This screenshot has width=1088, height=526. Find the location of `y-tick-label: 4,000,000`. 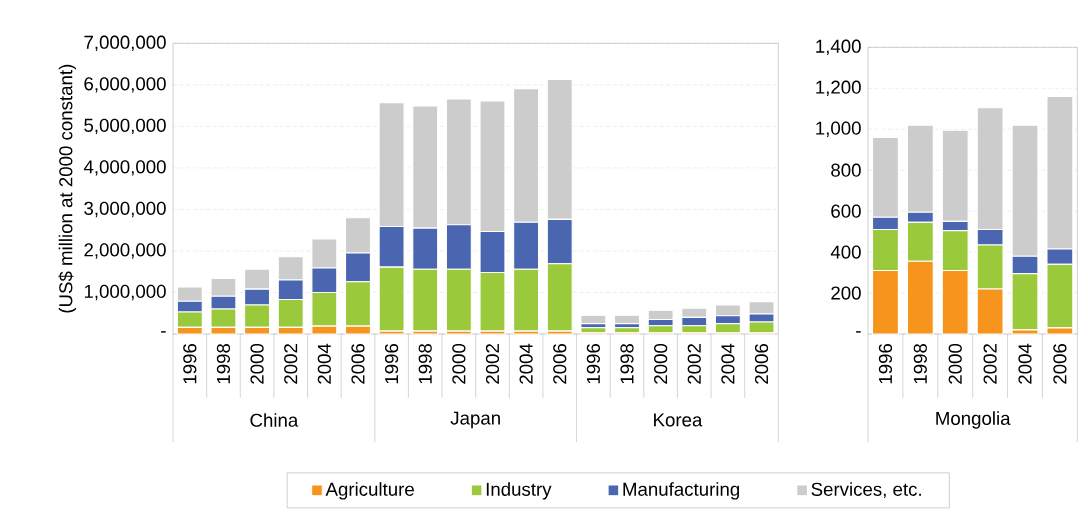

y-tick-label: 4,000,000 is located at coordinates (124, 168).